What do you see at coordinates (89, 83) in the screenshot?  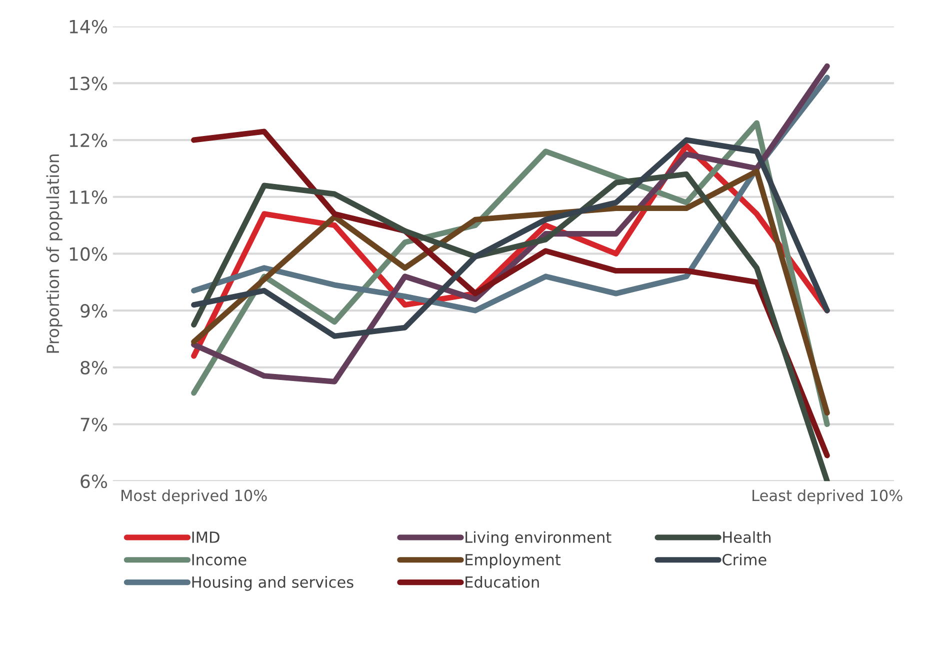 I see `y-tick-label: 13%` at bounding box center [89, 83].